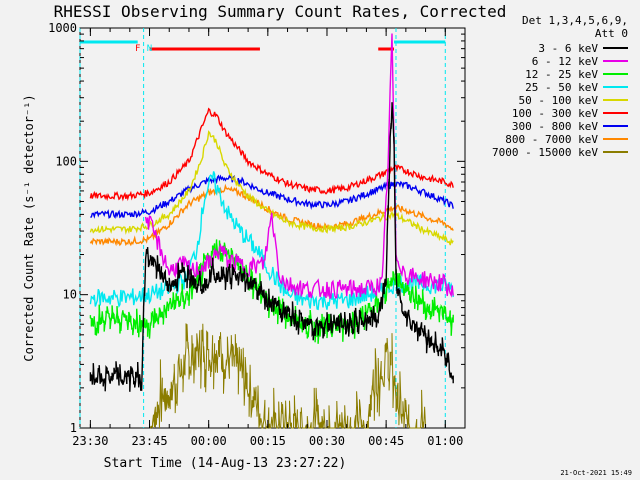 This screenshot has height=480, width=640. Describe the element at coordinates (327, 441) in the screenshot. I see `x-tick-label: 00:30` at that location.